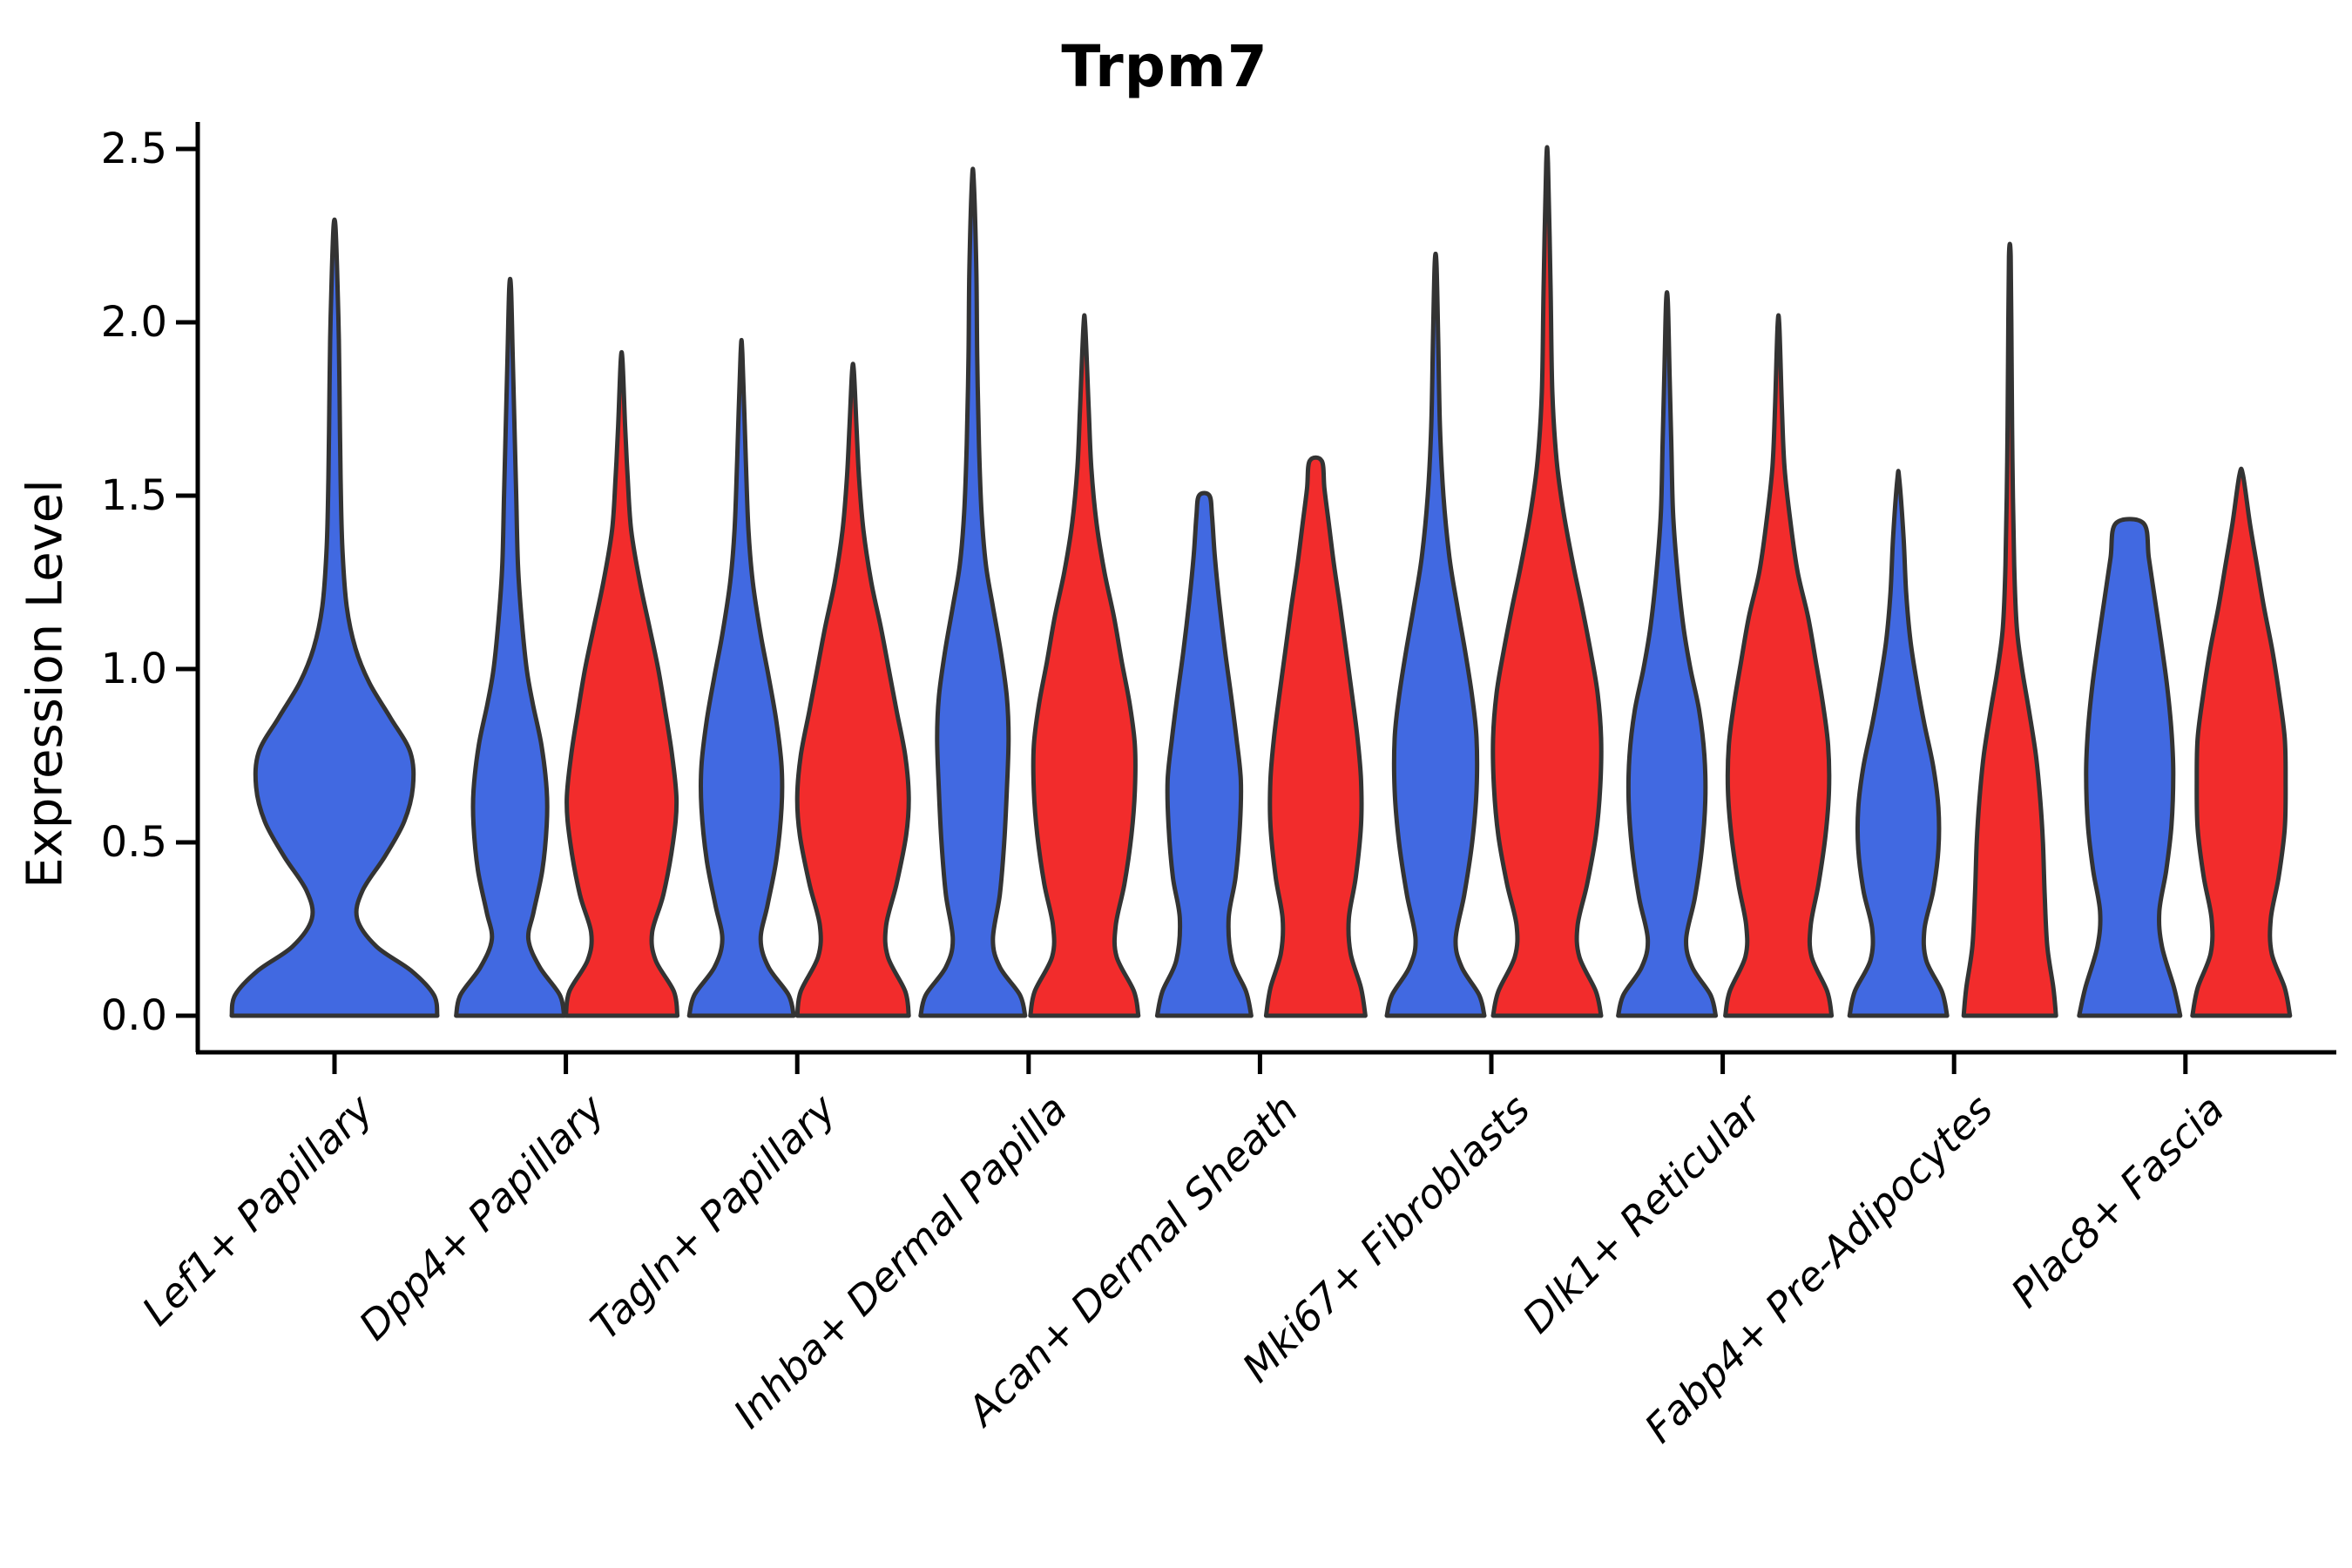 Image resolution: width=2352 pixels, height=1568 pixels. What do you see at coordinates (134, 322) in the screenshot?
I see `y-tick-label: 2.0` at bounding box center [134, 322].